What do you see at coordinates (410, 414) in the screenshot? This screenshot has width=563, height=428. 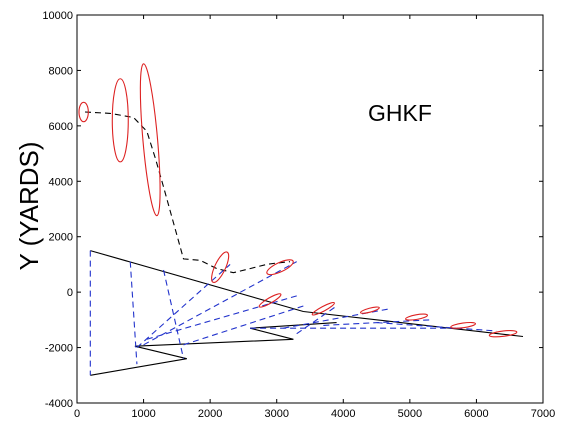 I see `x-tick-label: 5000` at bounding box center [410, 414].